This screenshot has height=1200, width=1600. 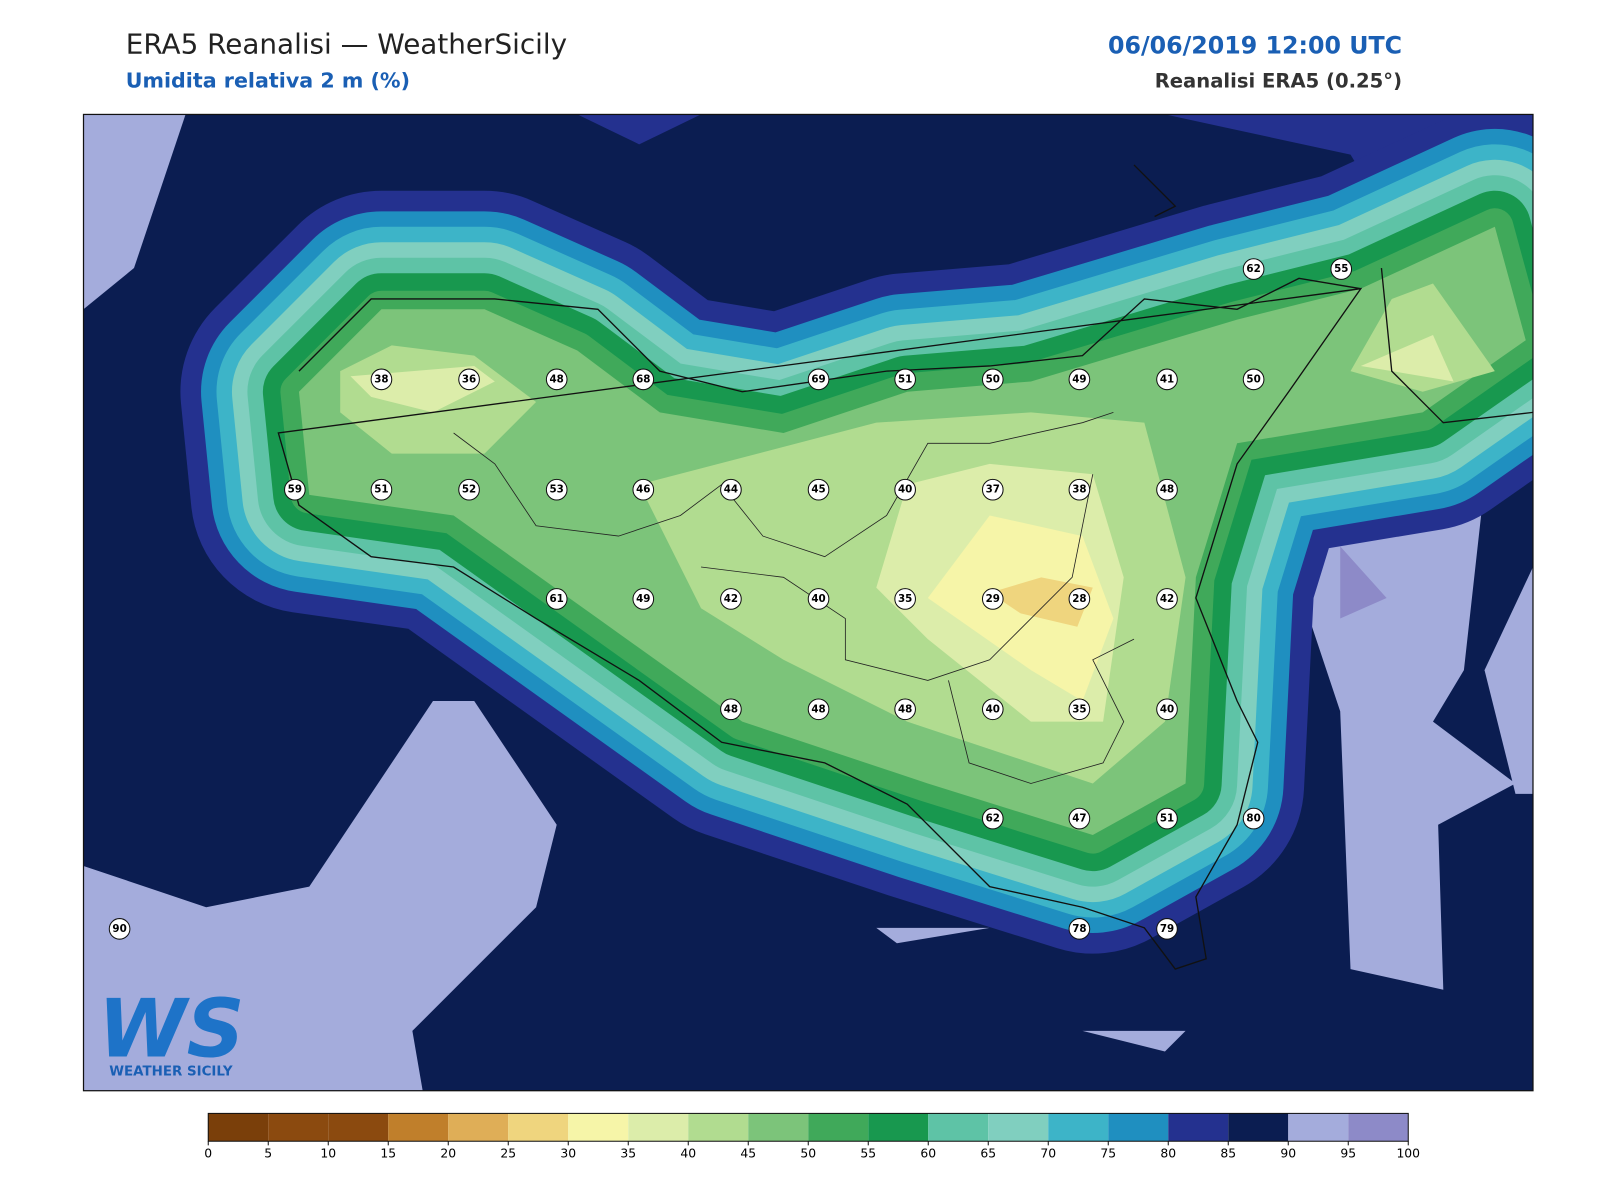 I want to click on station-value: 41, so click(x=1167, y=379).